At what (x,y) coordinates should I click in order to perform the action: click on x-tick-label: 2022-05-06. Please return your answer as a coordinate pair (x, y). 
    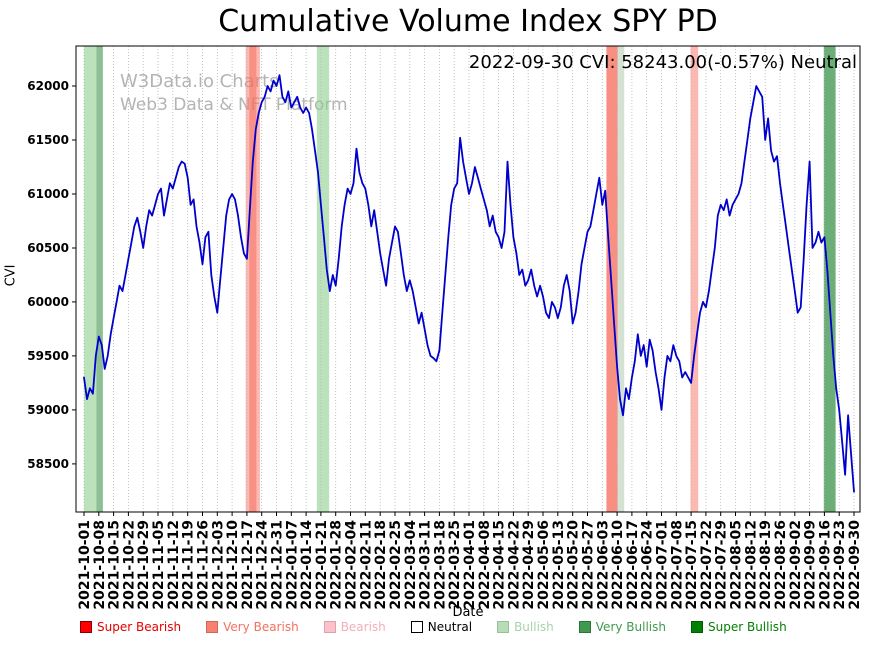
    Looking at the image, I should click on (544, 565).